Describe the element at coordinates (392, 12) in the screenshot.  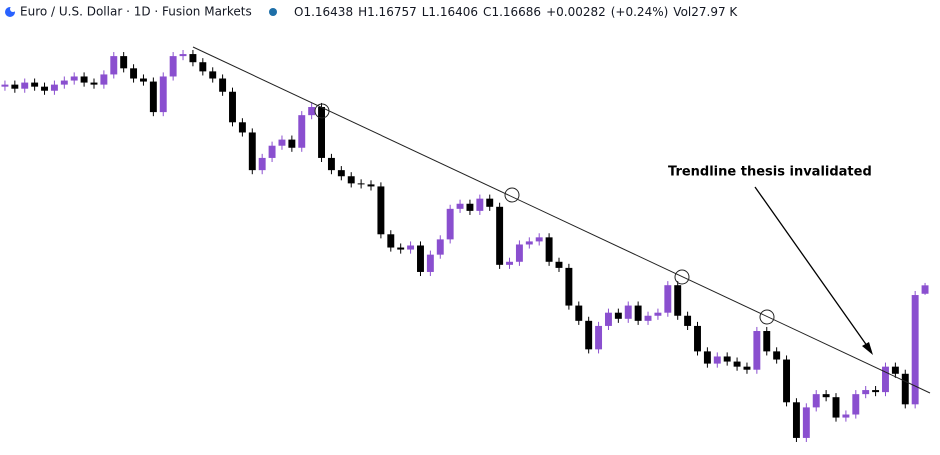
I see `value: 1.16757` at that location.